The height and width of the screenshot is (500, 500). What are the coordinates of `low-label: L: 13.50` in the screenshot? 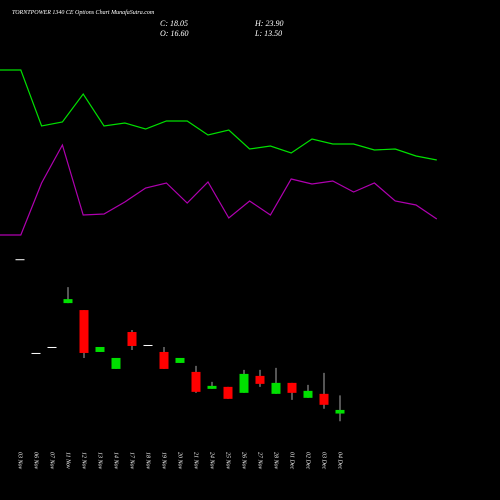 It's located at (268, 33).